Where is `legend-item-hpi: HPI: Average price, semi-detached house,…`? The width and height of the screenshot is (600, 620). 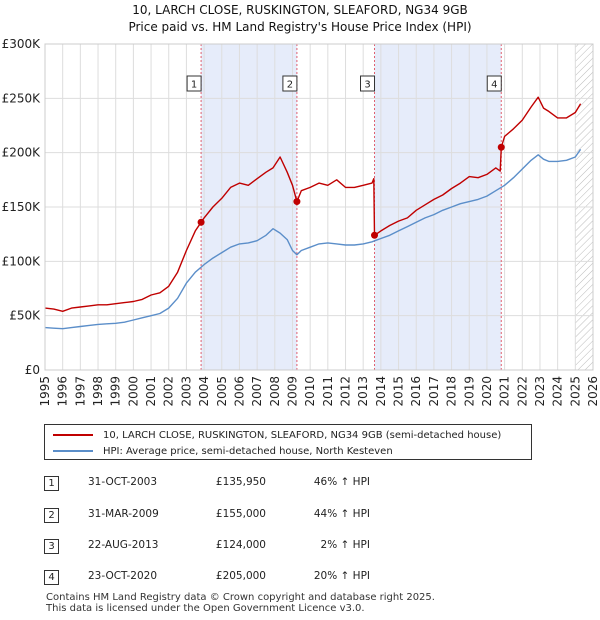 legend-item-hpi: HPI: Average price, semi-detached house,… is located at coordinates (223, 451).